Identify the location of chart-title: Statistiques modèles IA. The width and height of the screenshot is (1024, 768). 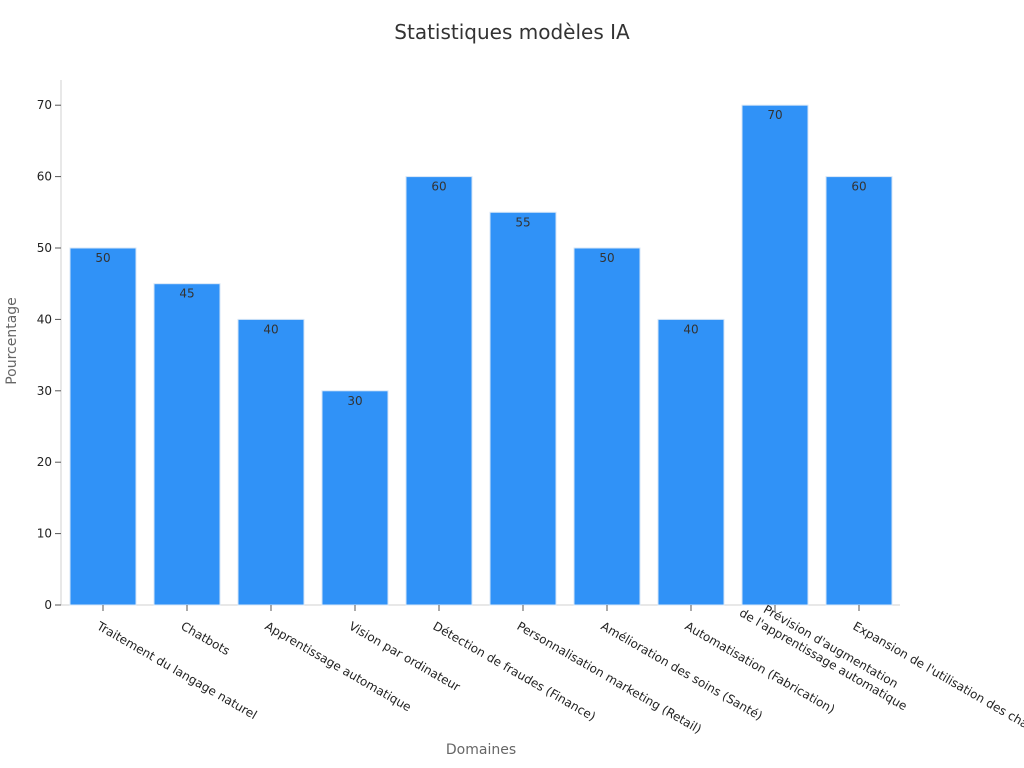
(512, 32).